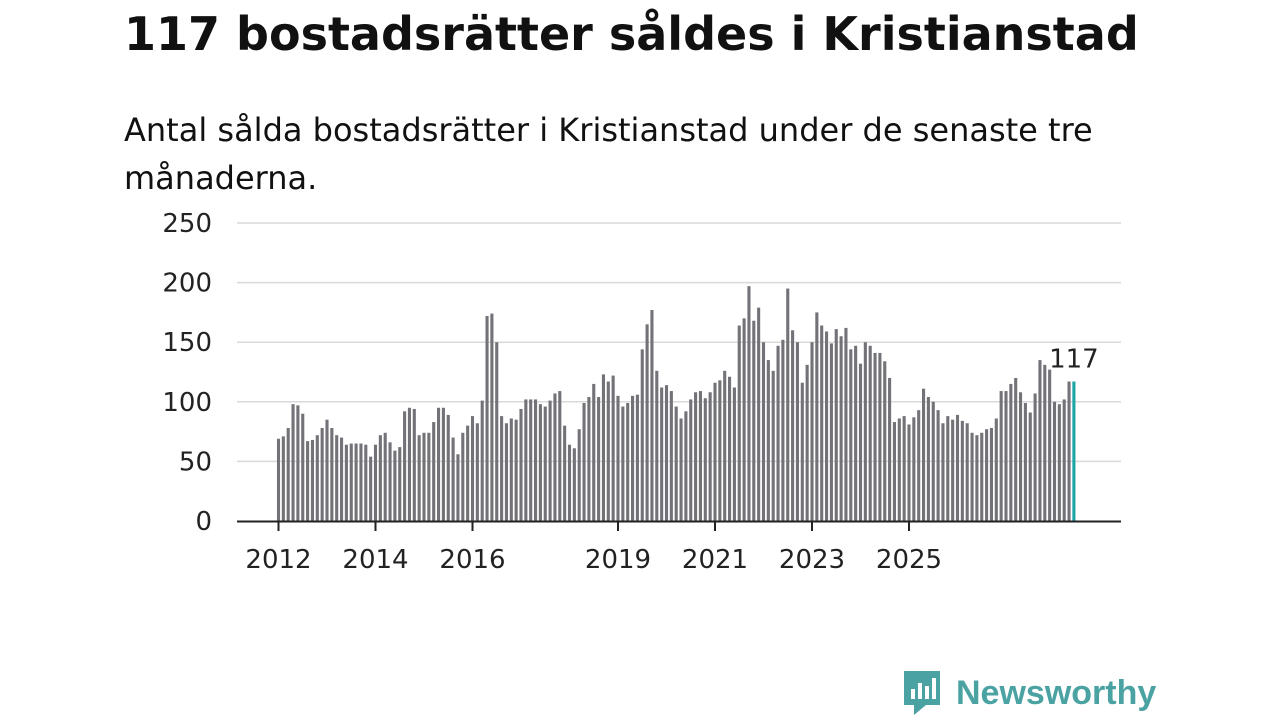 The image size is (1280, 720). What do you see at coordinates (278, 560) in the screenshot?
I see `x-tick-label: 2012` at bounding box center [278, 560].